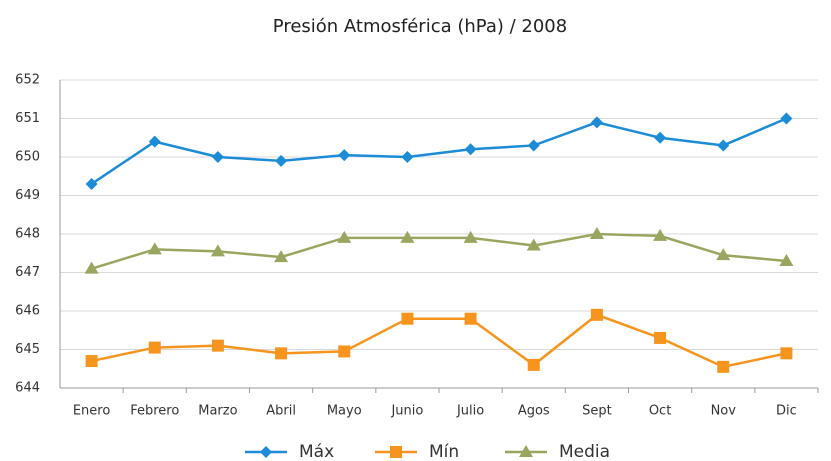 This screenshot has height=461, width=831. I want to click on chart-title: Presión Atmosférica (hPa) / 2008, so click(420, 26).